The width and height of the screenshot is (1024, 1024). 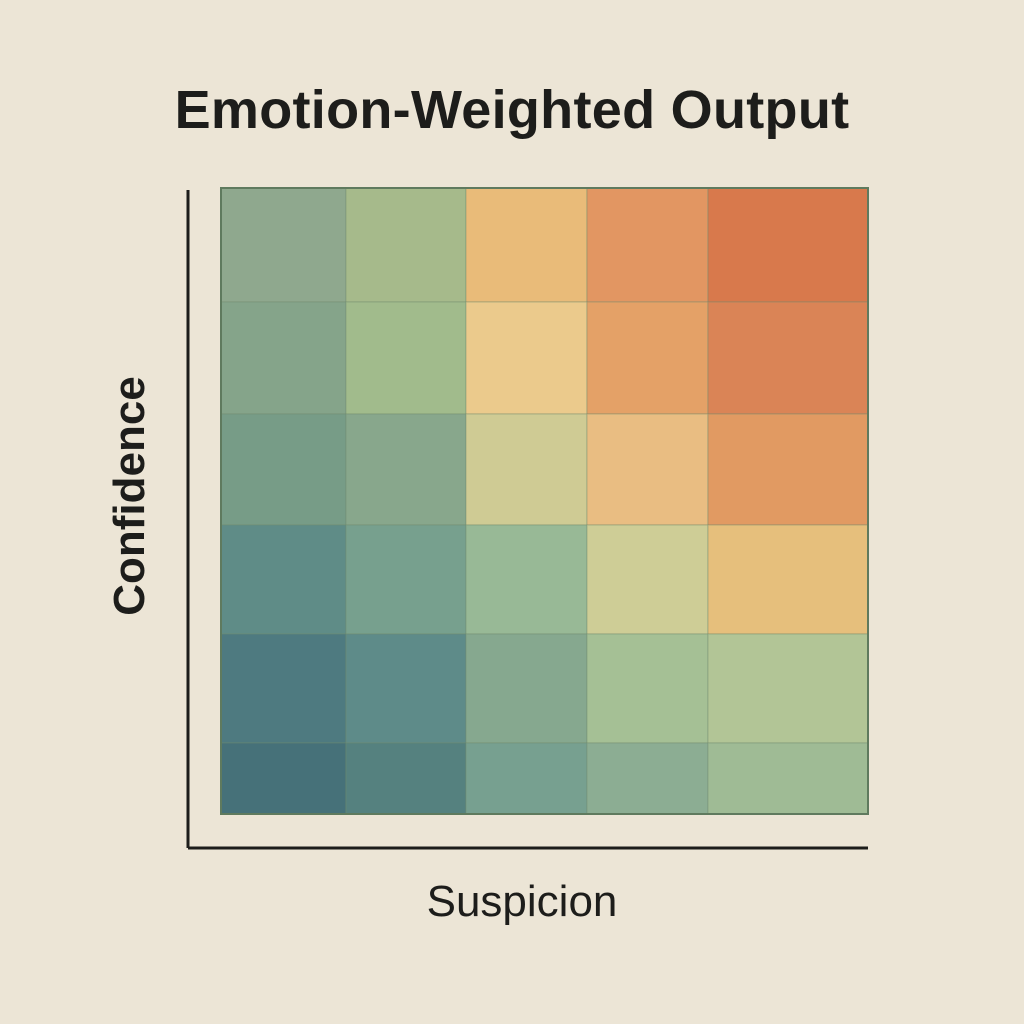 I want to click on heatmap-cell-r1-c5, so click(x=788, y=245).